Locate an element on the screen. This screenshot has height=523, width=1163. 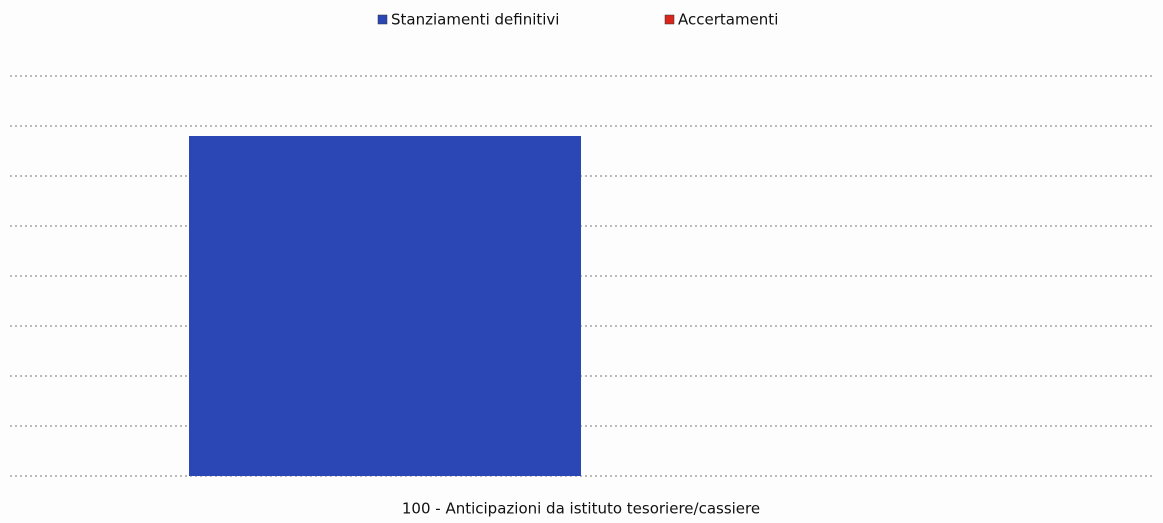
legend-label: Stanziamenti definitivi is located at coordinates (475, 20).